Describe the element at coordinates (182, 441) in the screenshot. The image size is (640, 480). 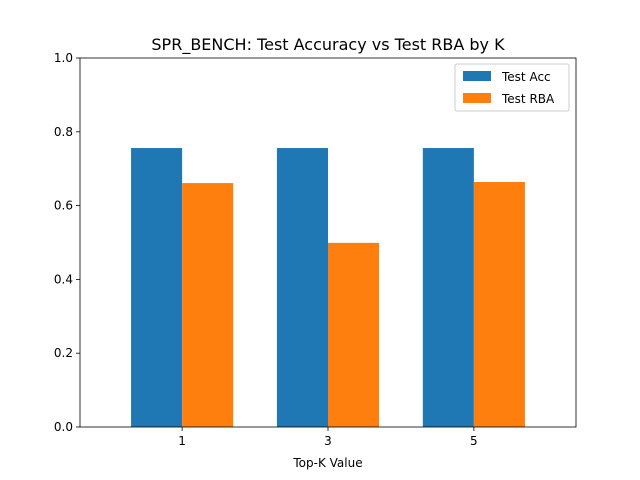
I see `x-tick-label: 1` at that location.